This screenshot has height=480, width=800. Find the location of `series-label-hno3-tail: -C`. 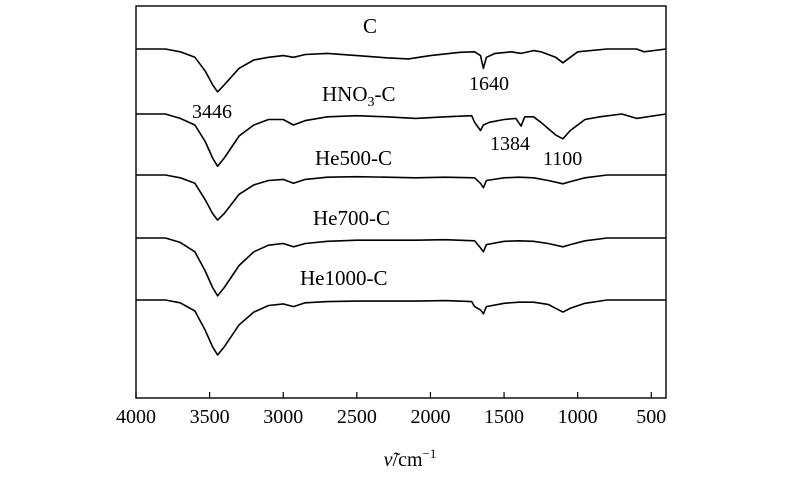

series-label-hno3-tail: -C is located at coordinates (385, 94).